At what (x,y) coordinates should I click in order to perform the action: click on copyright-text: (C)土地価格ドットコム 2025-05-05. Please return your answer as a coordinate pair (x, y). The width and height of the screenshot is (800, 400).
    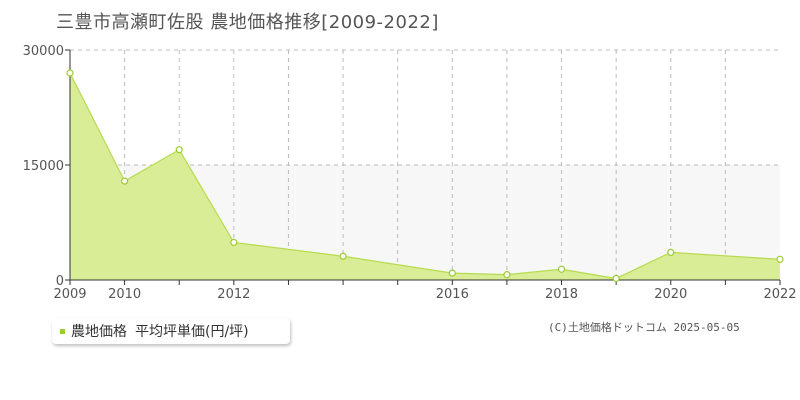
    Looking at the image, I should click on (644, 327).